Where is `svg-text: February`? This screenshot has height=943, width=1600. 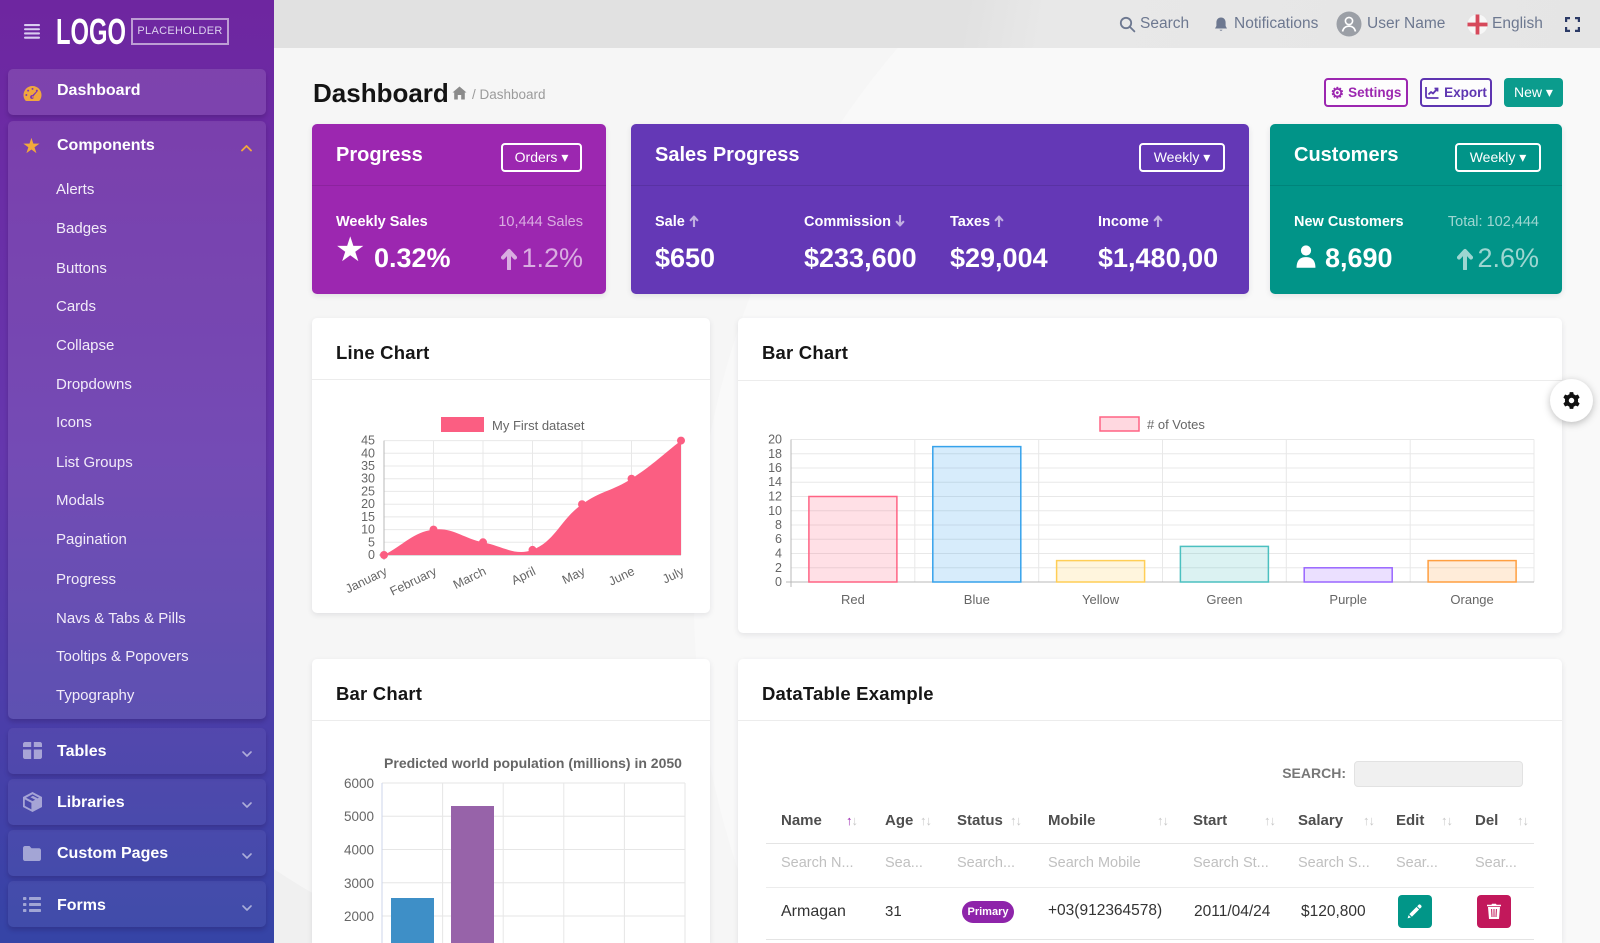 svg-text: February is located at coordinates (414, 581).